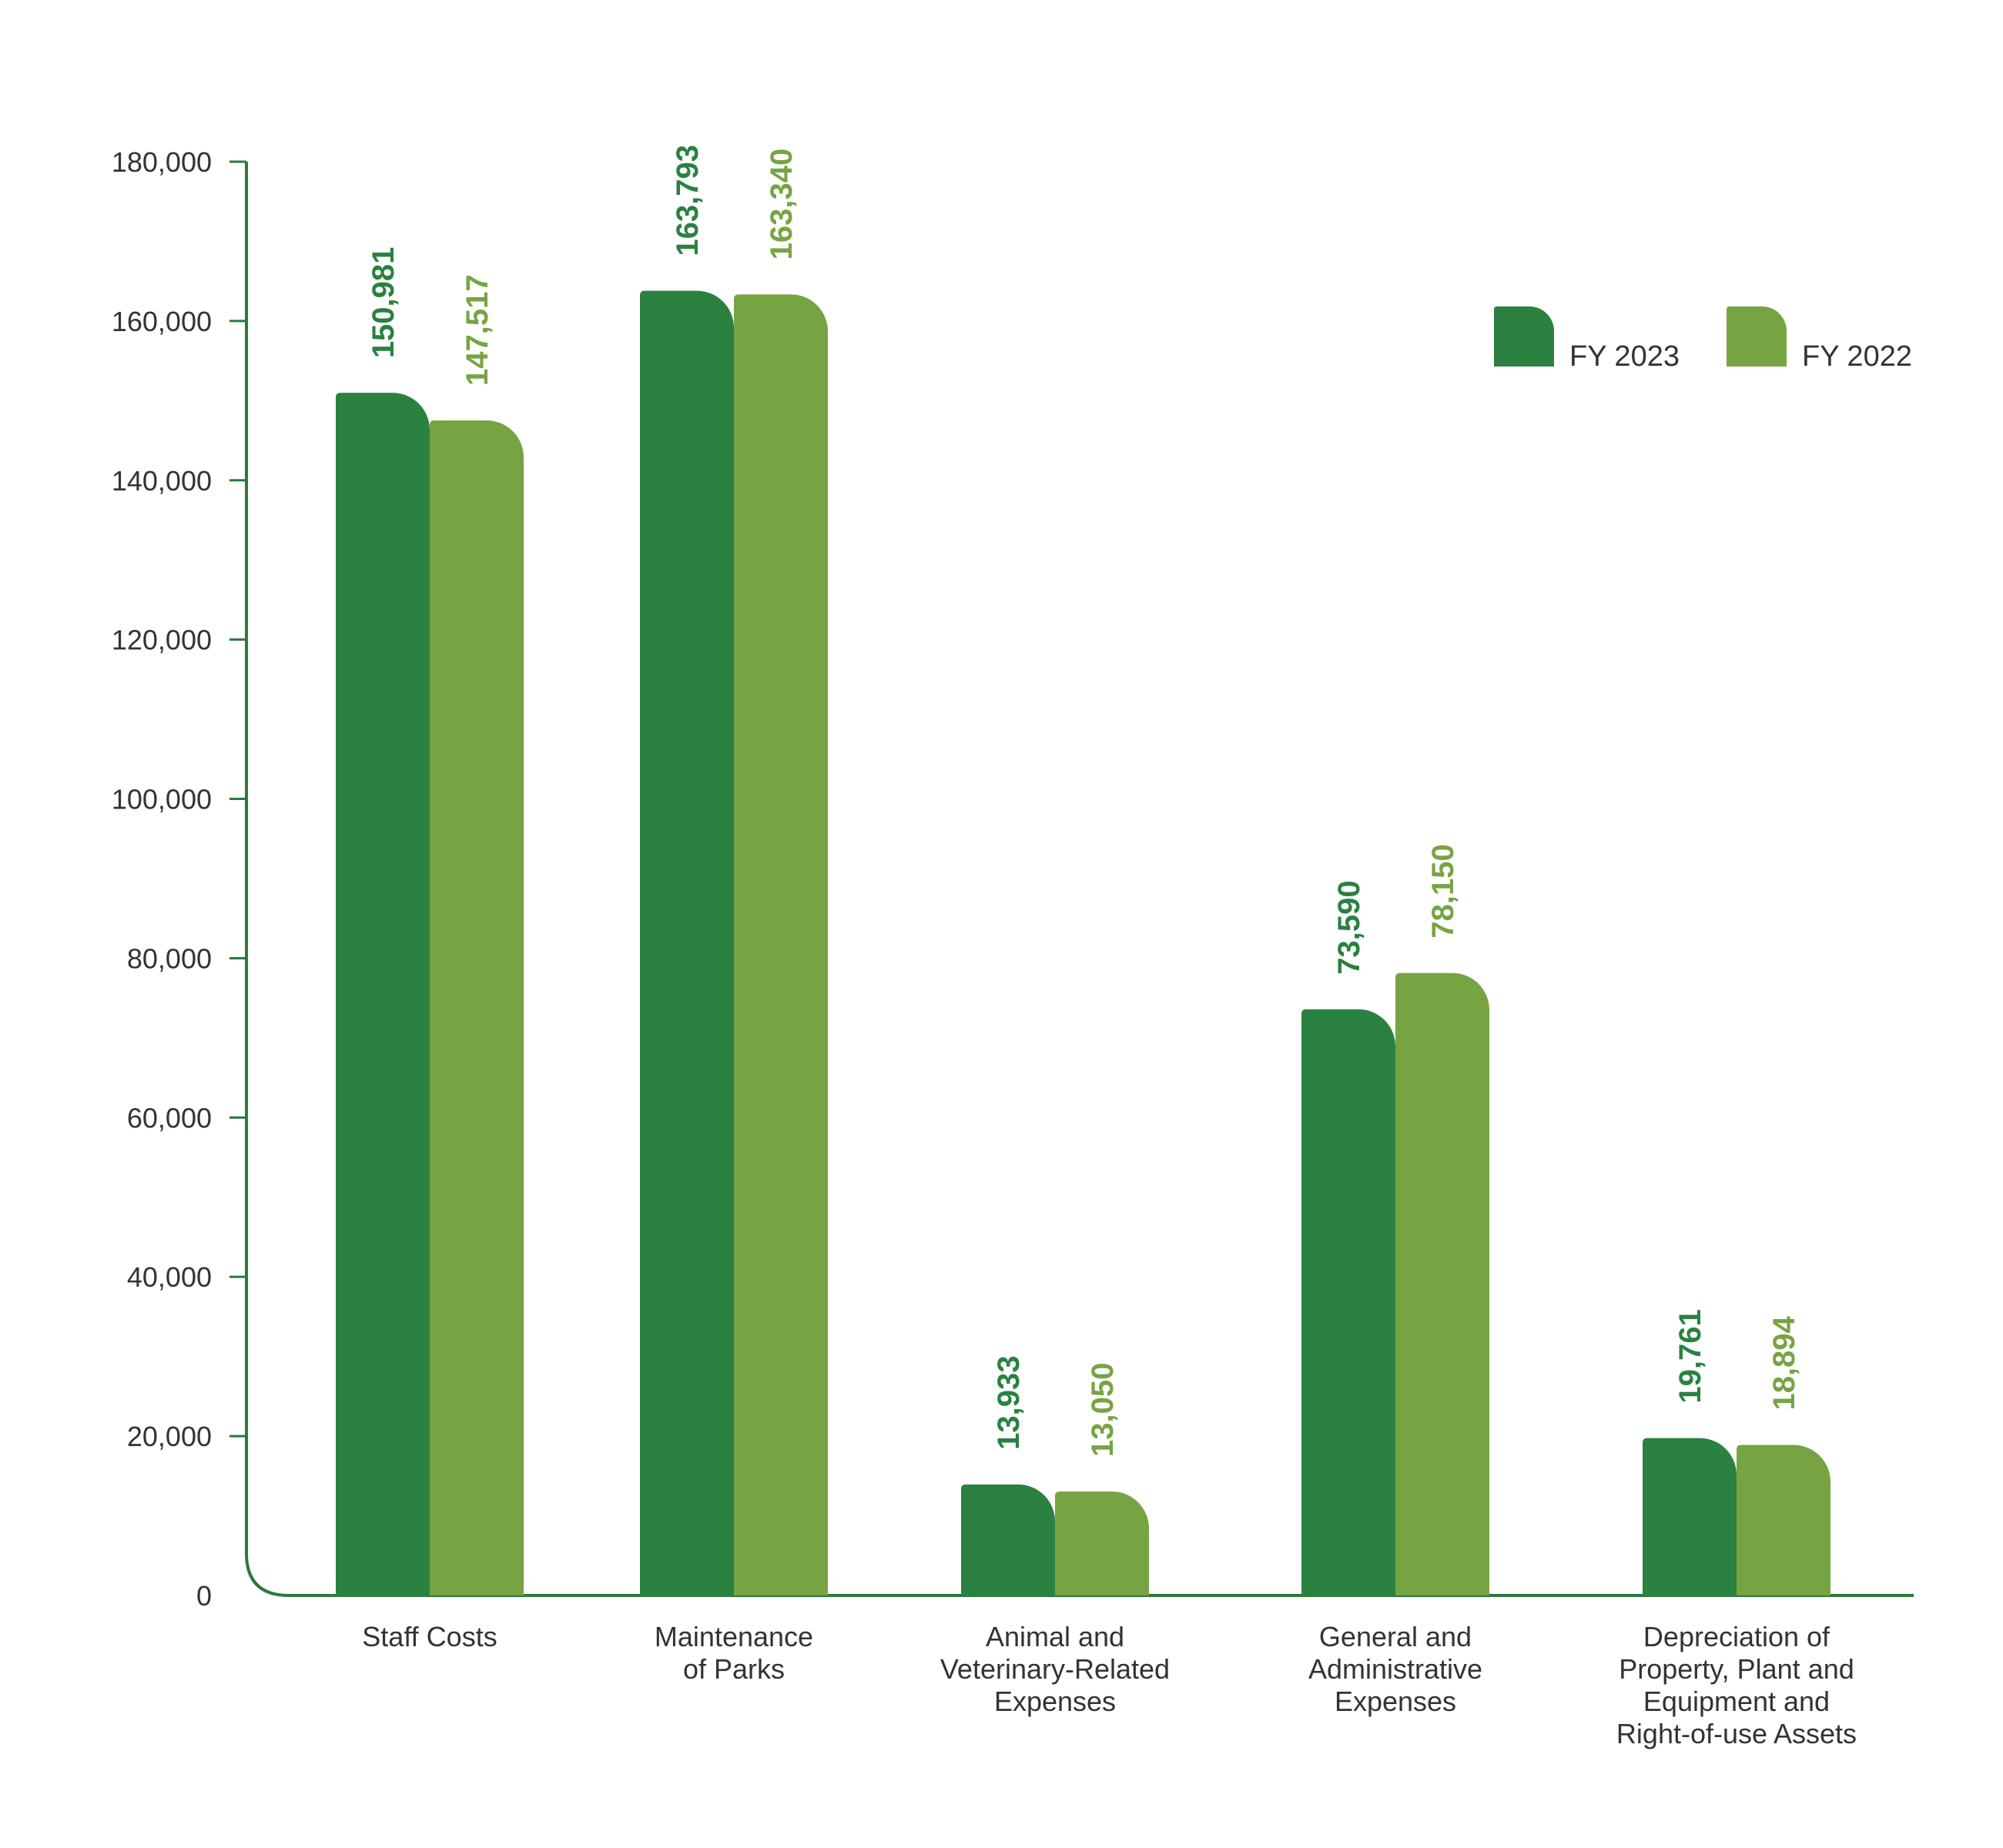  What do you see at coordinates (734, 1653) in the screenshot?
I see `x-tick-label: Maintenance of Parks` at bounding box center [734, 1653].